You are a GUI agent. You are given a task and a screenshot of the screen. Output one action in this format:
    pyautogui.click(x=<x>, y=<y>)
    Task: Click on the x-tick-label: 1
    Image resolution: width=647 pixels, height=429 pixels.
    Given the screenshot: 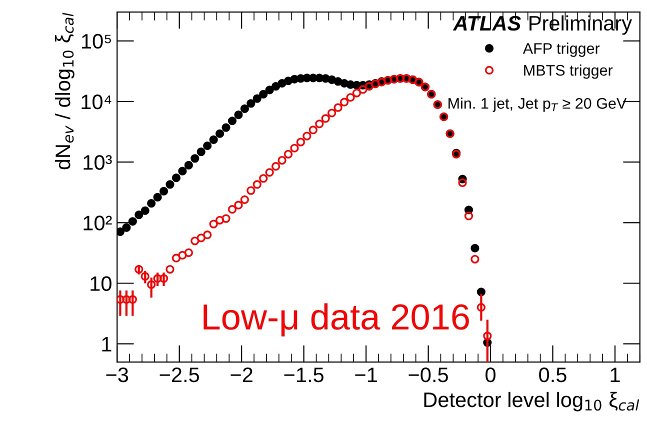 What is the action you would take?
    pyautogui.click(x=615, y=375)
    